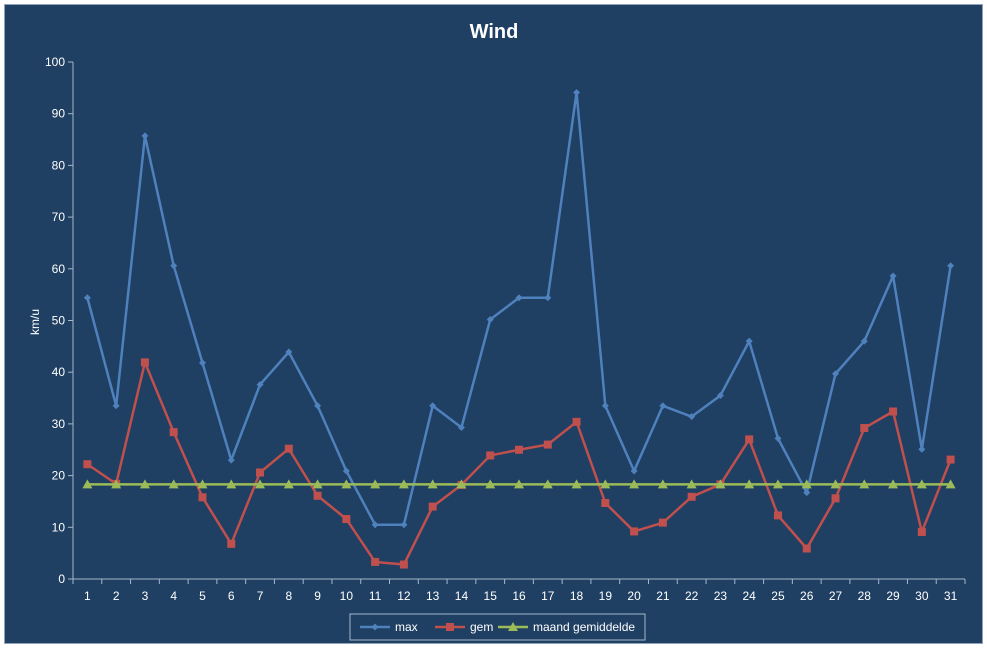  I want to click on x-tick-label: 26, so click(807, 596).